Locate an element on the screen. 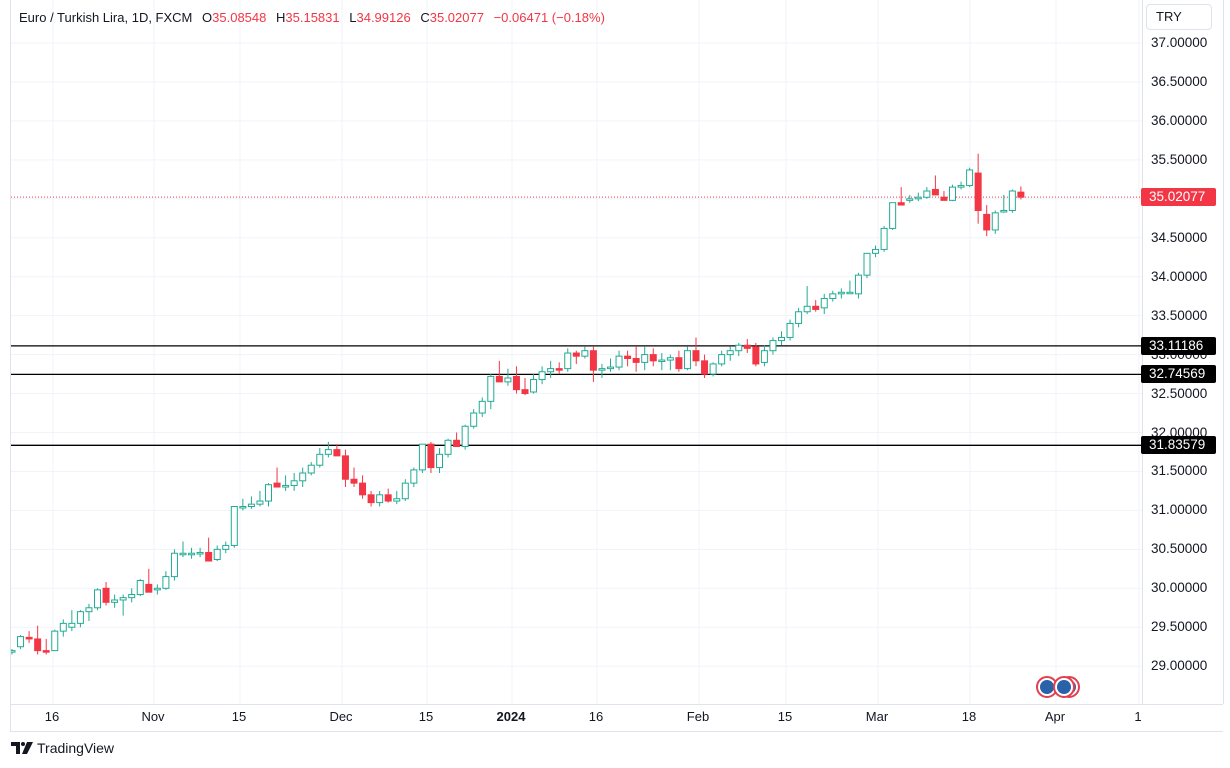  price-tick: 31.50000 is located at coordinates (1179, 471).